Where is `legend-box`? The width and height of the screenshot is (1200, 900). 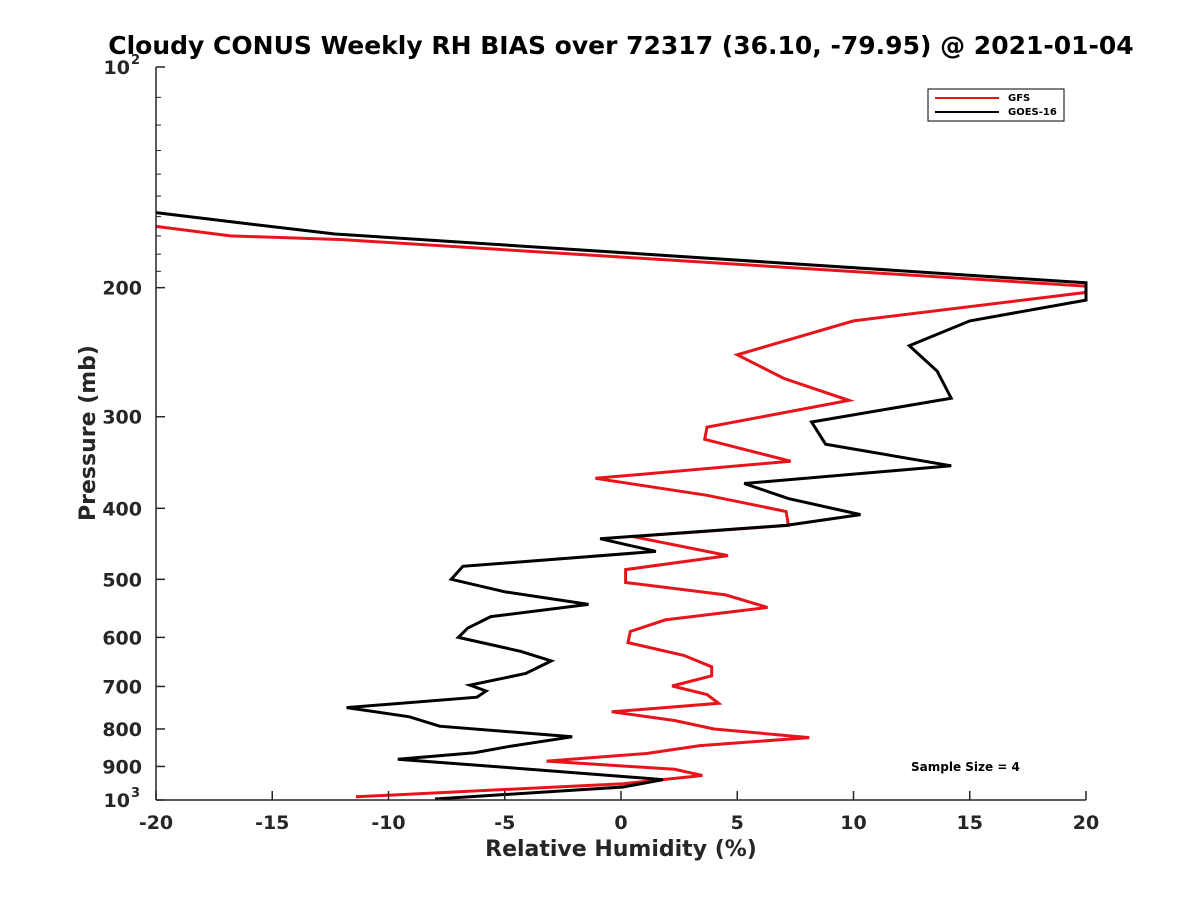
legend-box is located at coordinates (996, 105).